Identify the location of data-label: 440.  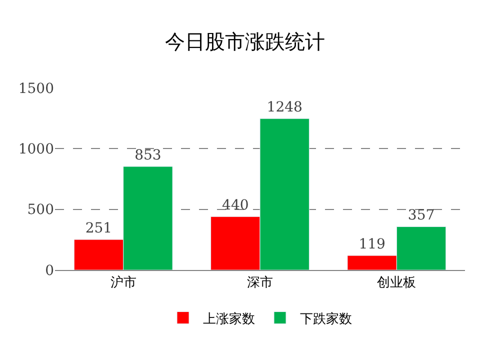
(235, 206).